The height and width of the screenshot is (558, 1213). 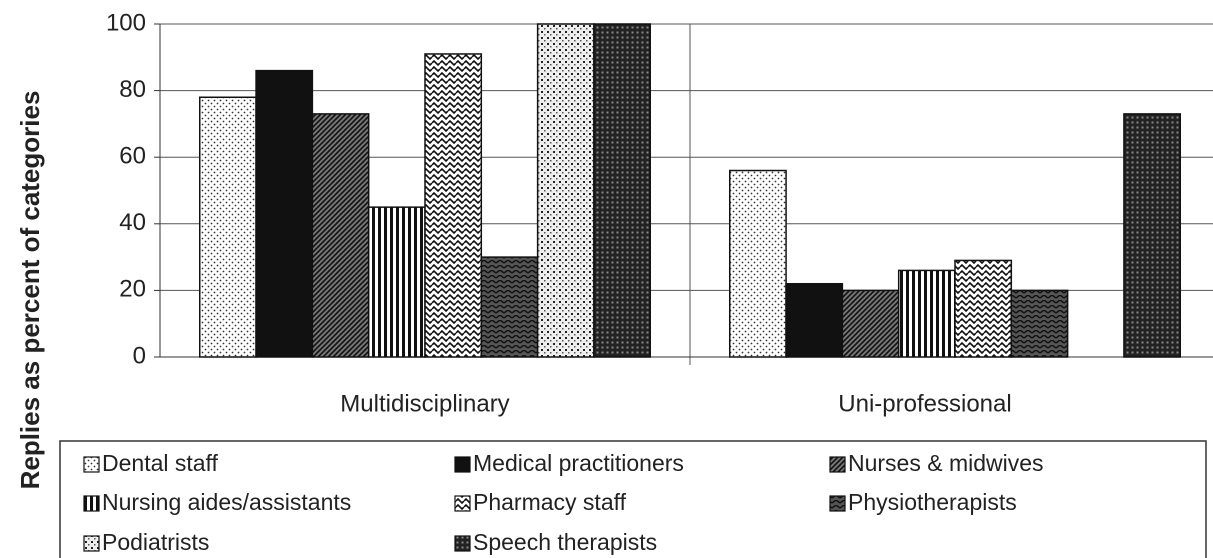 What do you see at coordinates (30, 290) in the screenshot?
I see `y-axis-label: Replies as percent of categories` at bounding box center [30, 290].